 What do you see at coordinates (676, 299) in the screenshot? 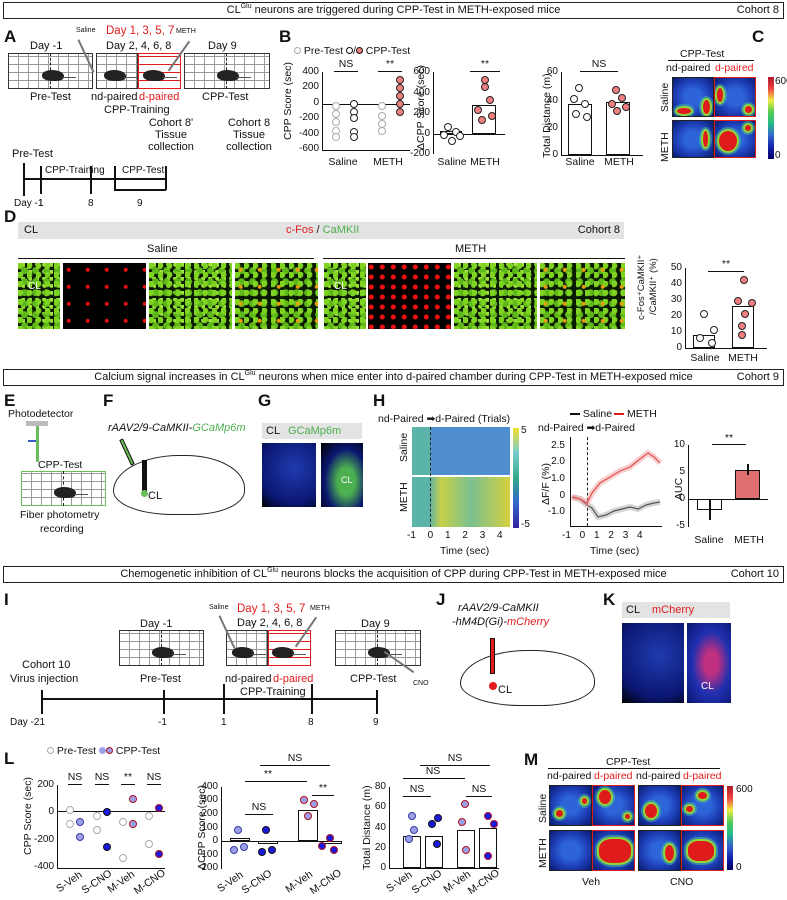
I see `ytick: 30` at bounding box center [676, 299].